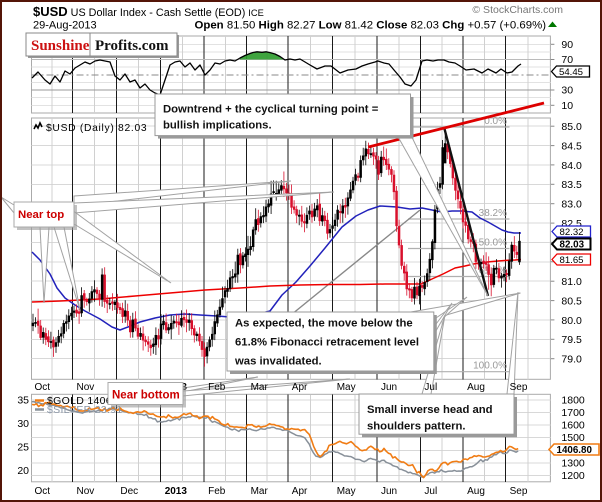 This screenshot has height=502, width=602. What do you see at coordinates (573, 438) in the screenshot?
I see `svg-text: 1500` at bounding box center [573, 438].